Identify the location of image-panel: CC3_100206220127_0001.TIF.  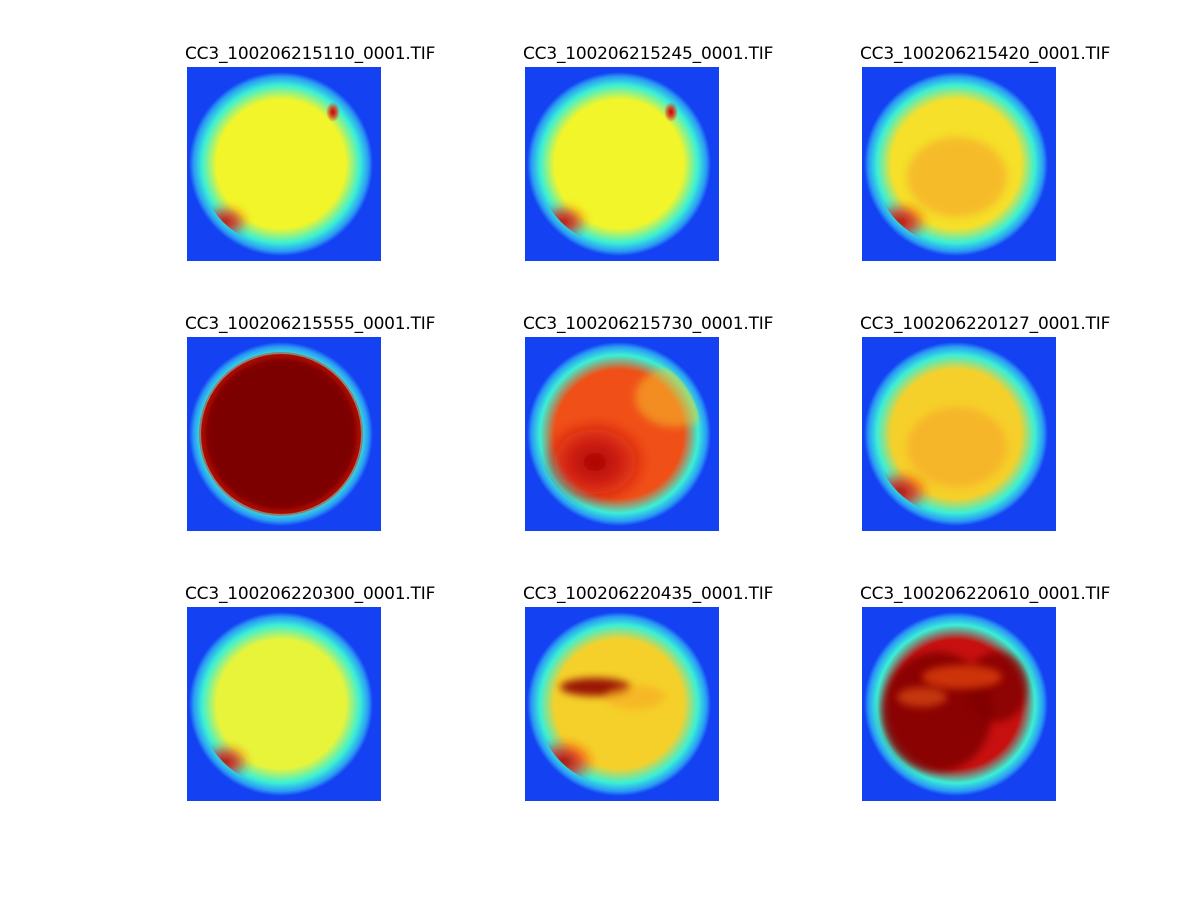
(1001, 428).